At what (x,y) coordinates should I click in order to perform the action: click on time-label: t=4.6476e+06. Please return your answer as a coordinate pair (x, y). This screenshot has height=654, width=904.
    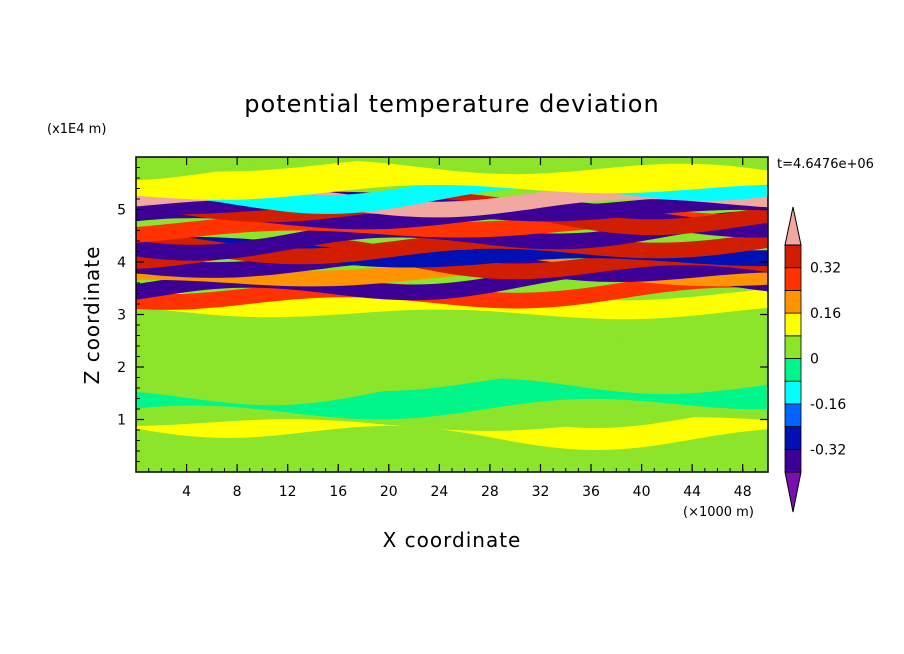
    Looking at the image, I should click on (825, 164).